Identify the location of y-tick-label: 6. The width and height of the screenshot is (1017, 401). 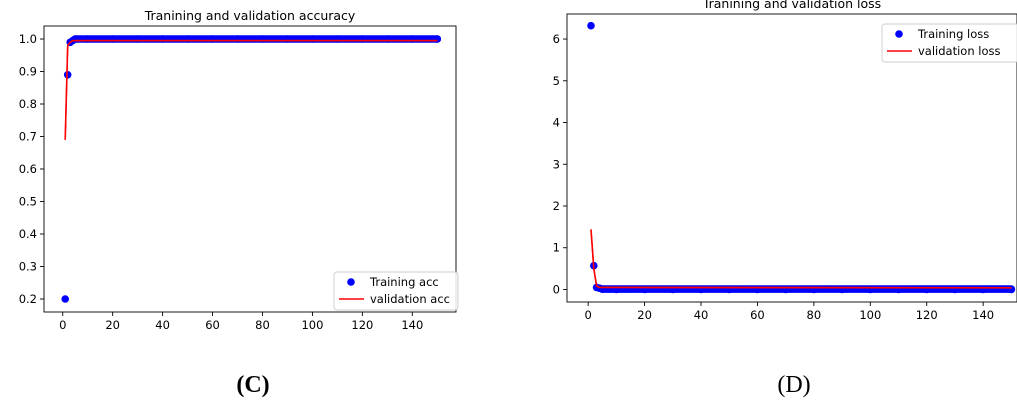
(556, 39).